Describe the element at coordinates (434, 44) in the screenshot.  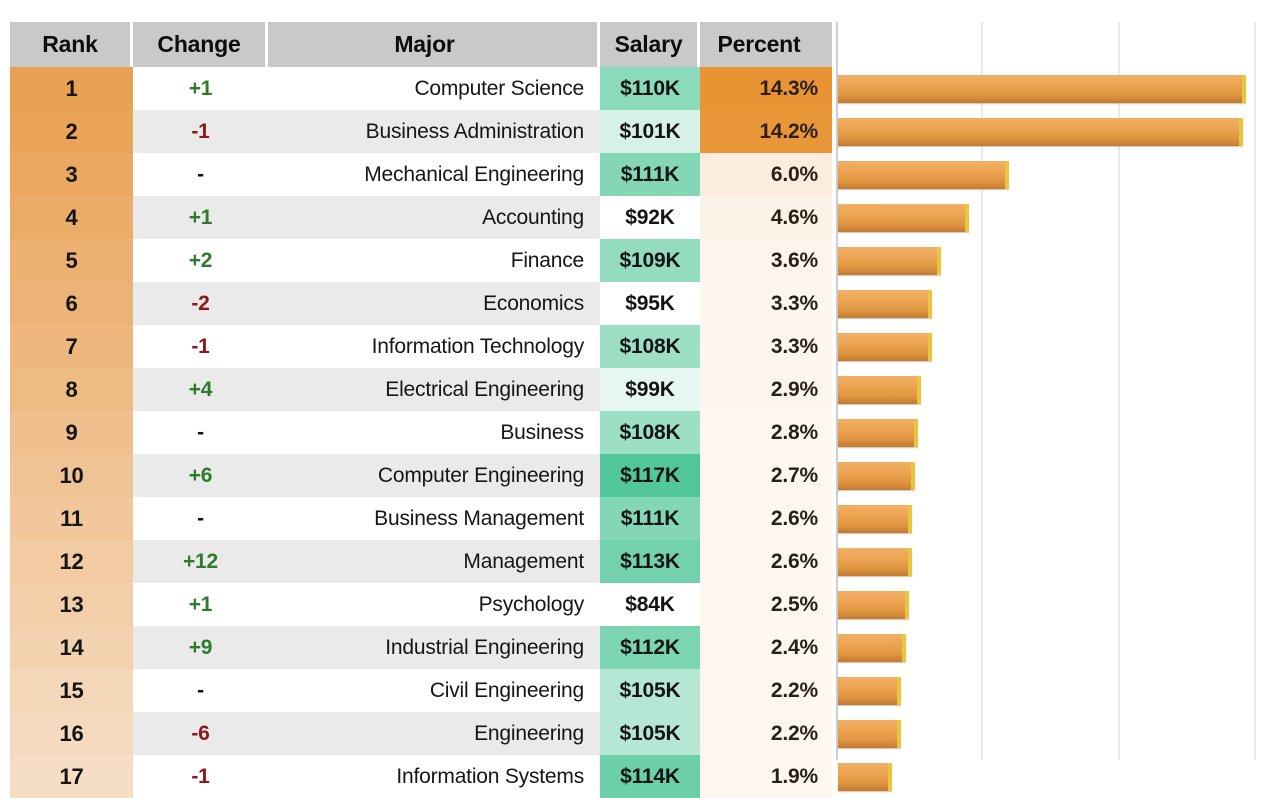
I see `column-header-major: Major` at that location.